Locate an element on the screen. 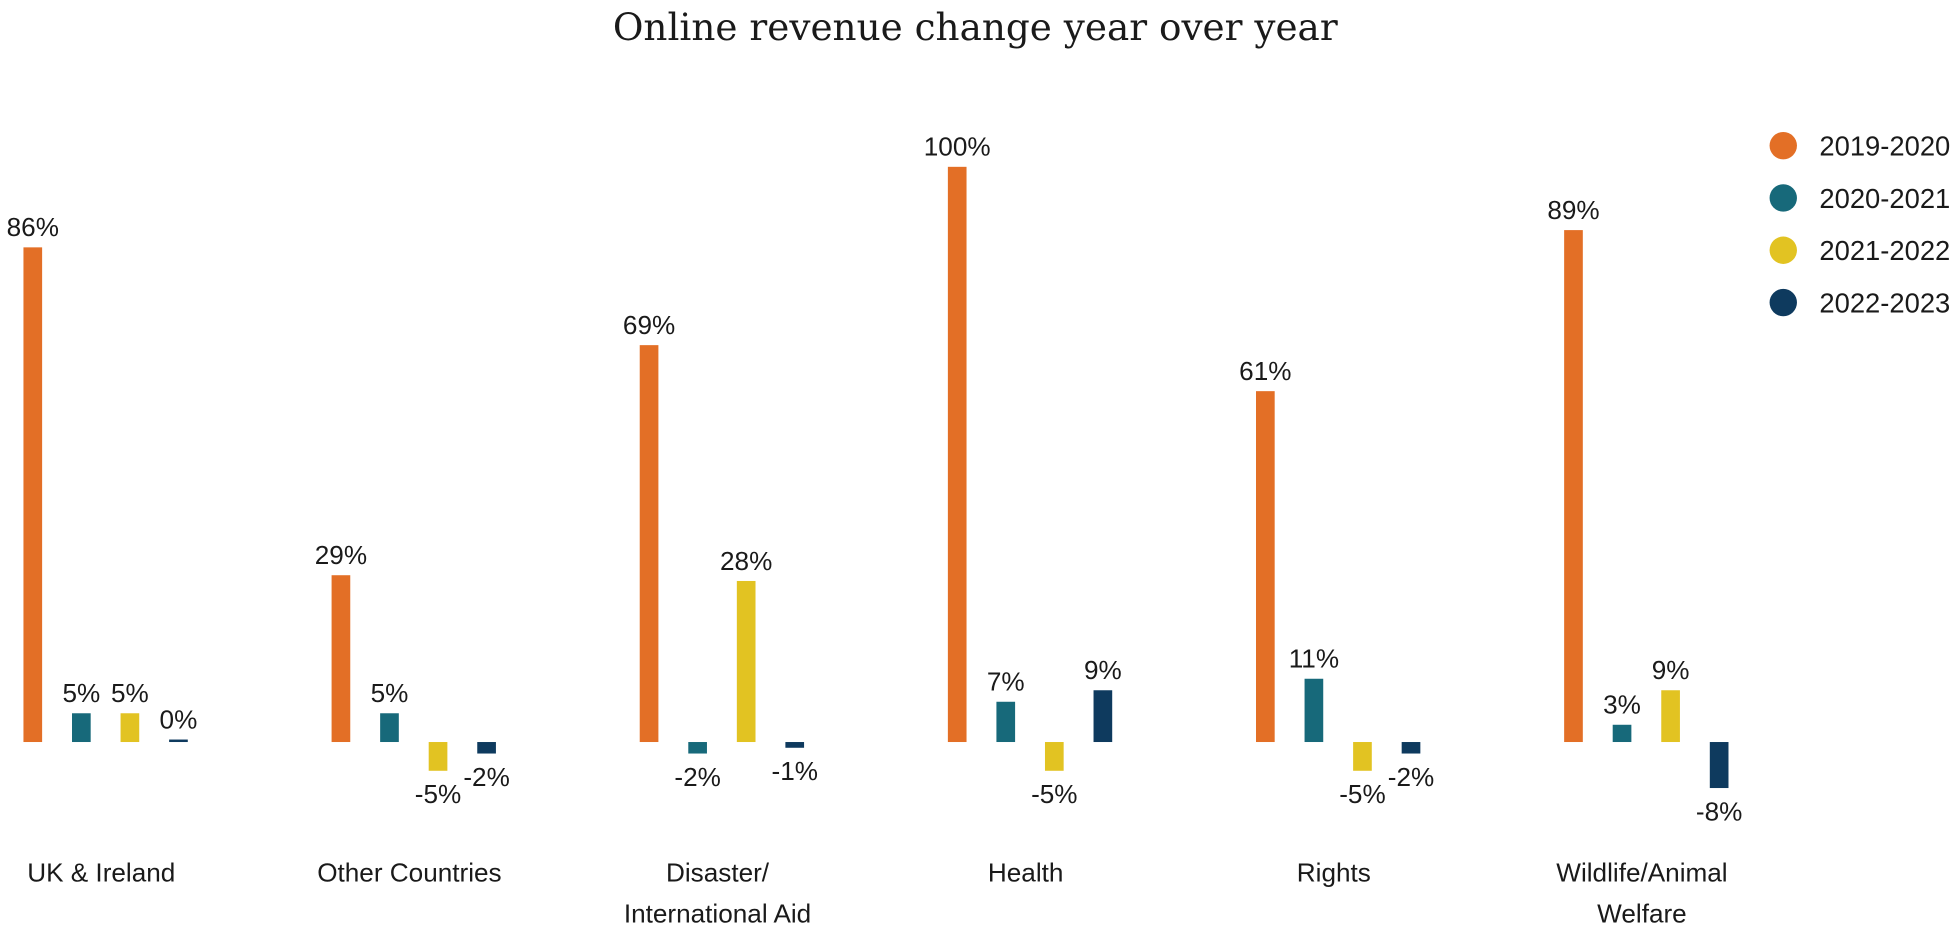 The height and width of the screenshot is (935, 1953). value-label: 86% is located at coordinates (33, 227).